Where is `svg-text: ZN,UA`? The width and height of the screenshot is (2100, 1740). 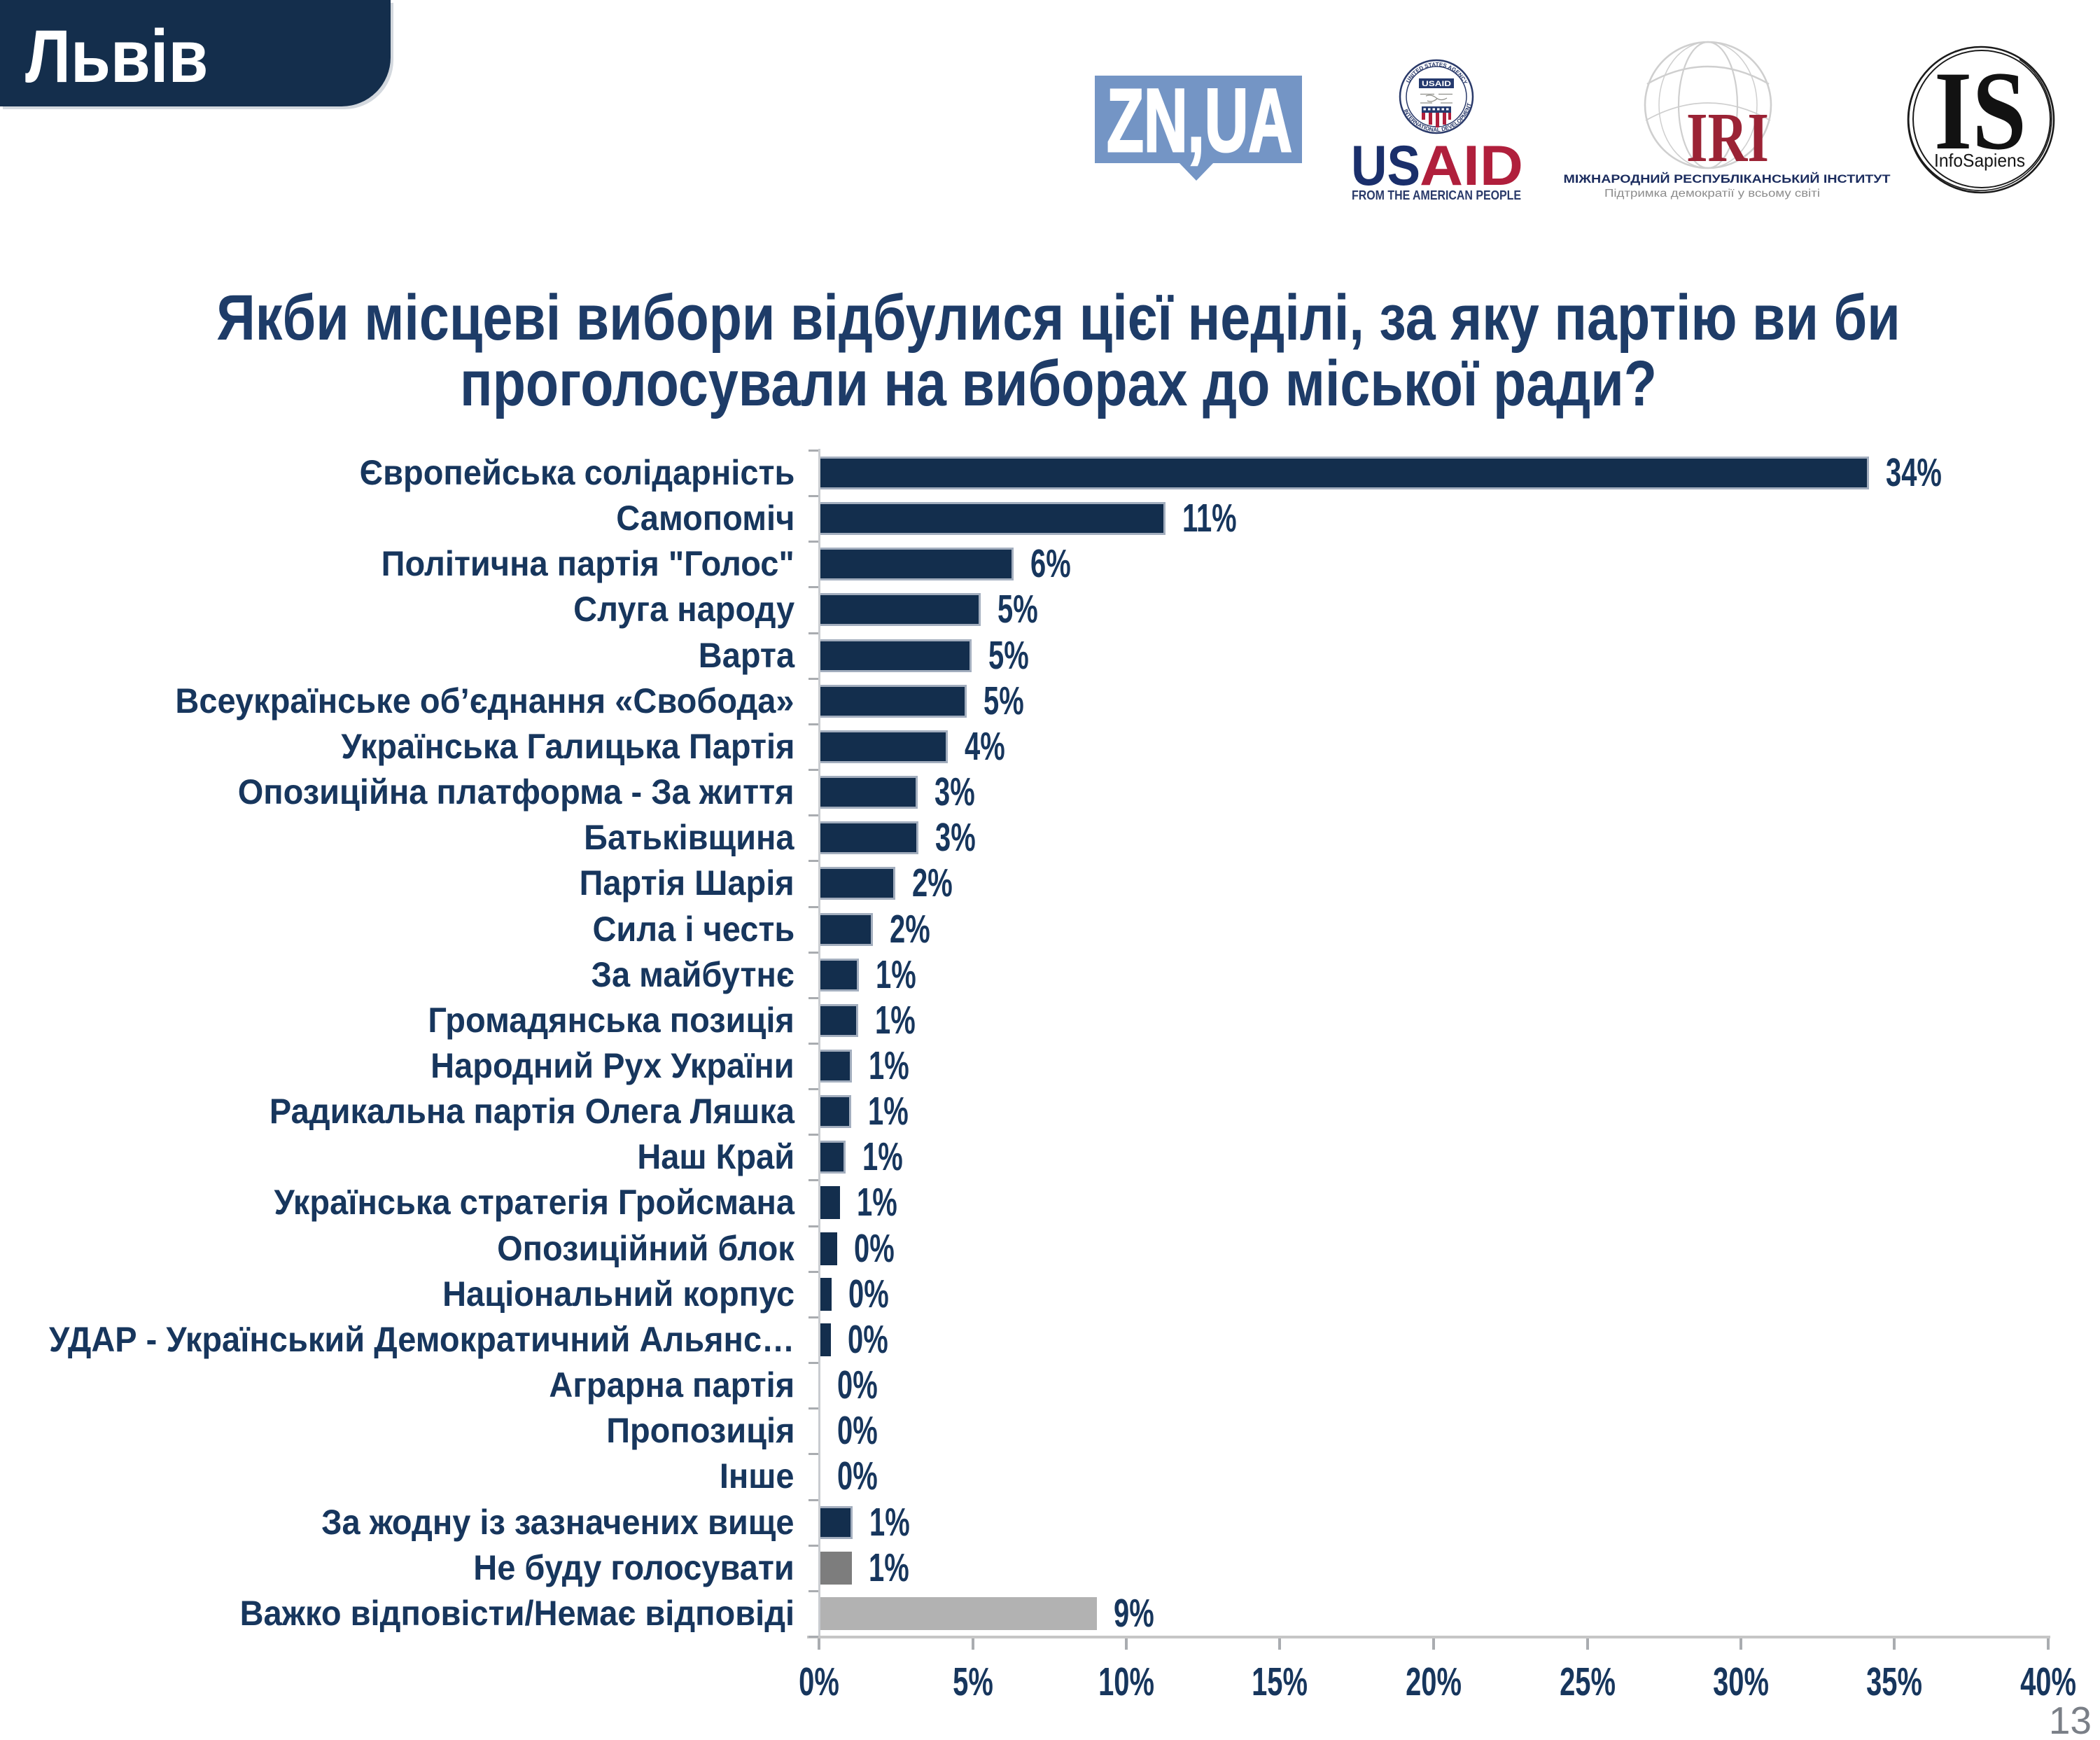
svg-text: ZN,UA is located at coordinates (1199, 121).